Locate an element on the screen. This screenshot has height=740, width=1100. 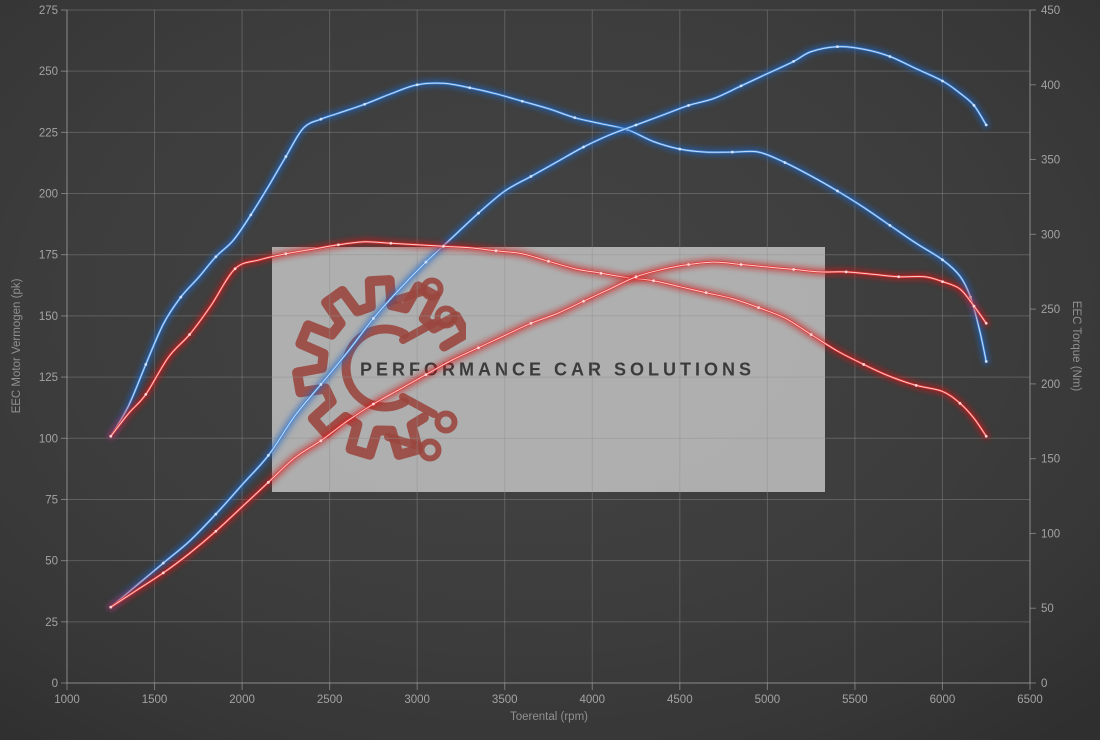
tick-label: 225 is located at coordinates (48, 133).